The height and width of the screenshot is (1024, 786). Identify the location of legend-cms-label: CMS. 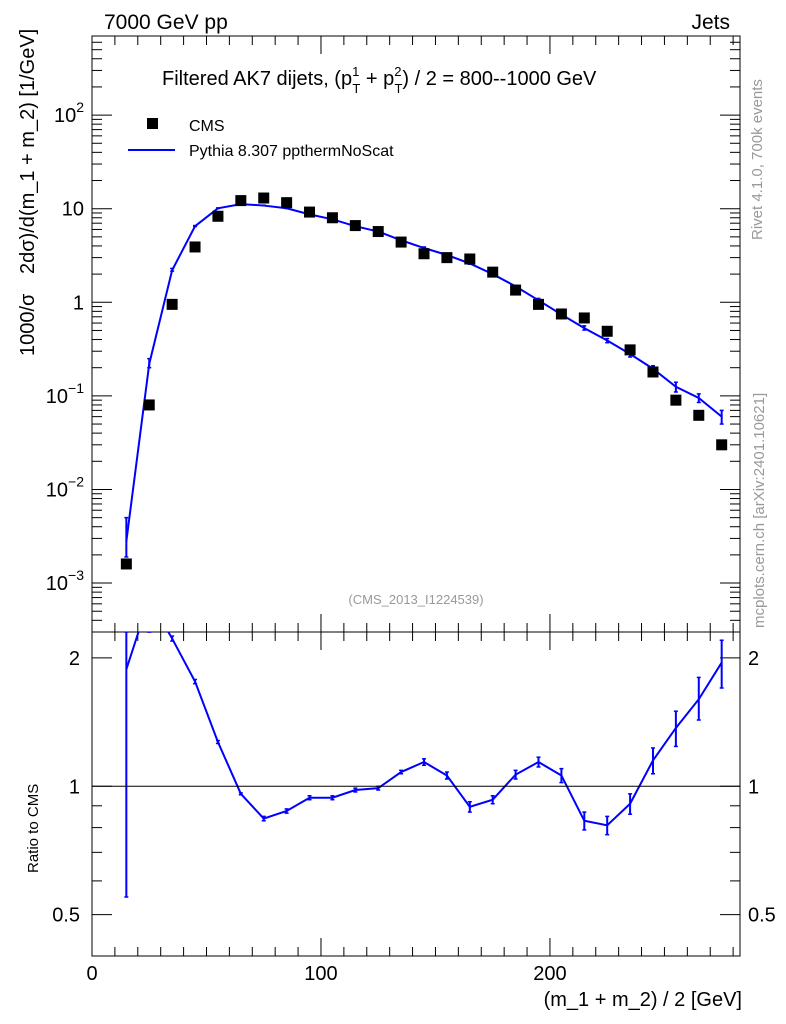
(207, 126).